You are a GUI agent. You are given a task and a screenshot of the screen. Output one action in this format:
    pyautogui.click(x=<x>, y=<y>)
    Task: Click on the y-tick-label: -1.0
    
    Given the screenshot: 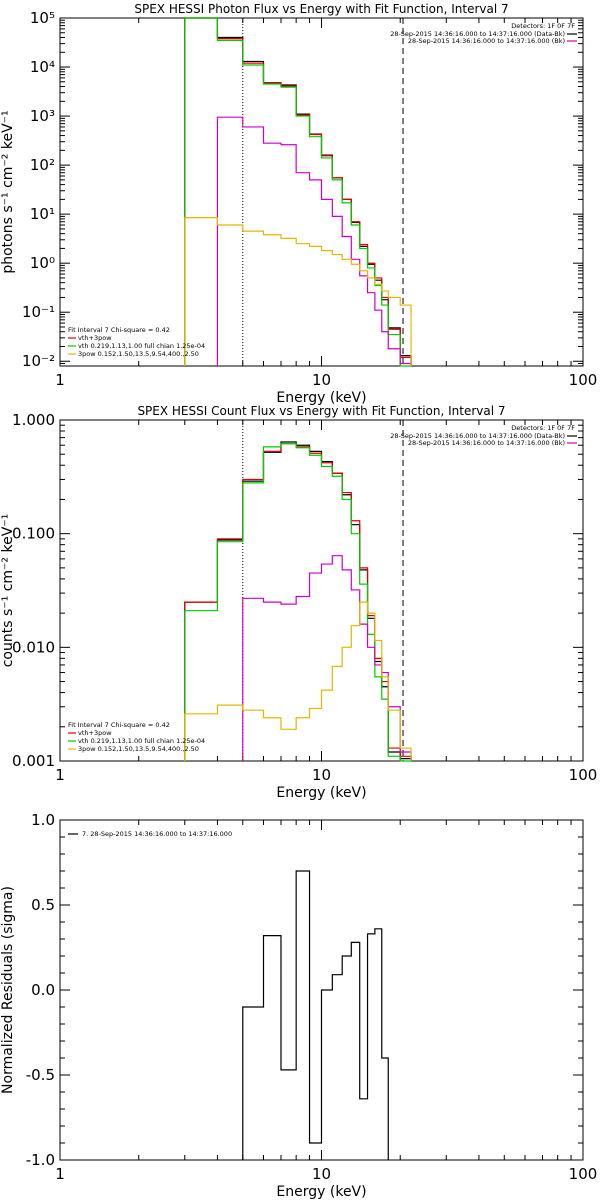 What is the action you would take?
    pyautogui.click(x=40, y=1160)
    